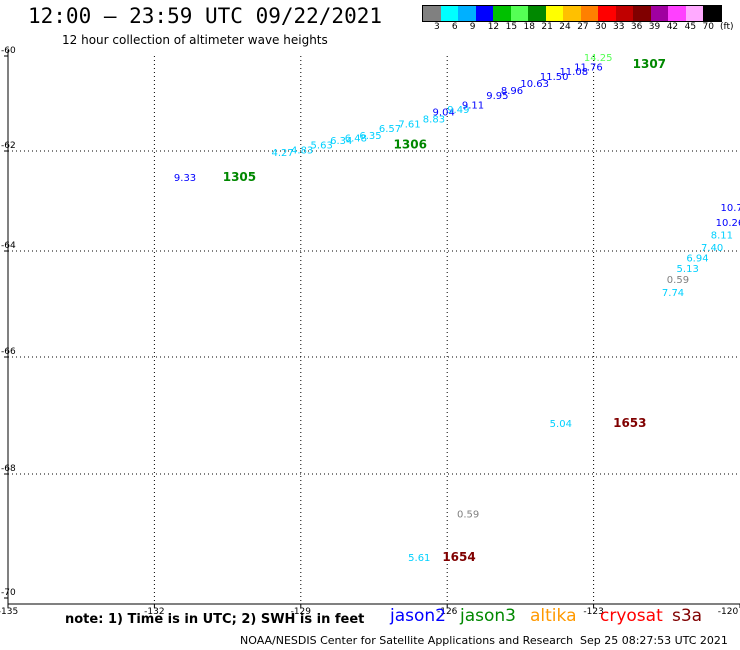 The width and height of the screenshot is (740, 650). What do you see at coordinates (239, 177) in the screenshot?
I see `time-annotation: 1305` at bounding box center [239, 177].